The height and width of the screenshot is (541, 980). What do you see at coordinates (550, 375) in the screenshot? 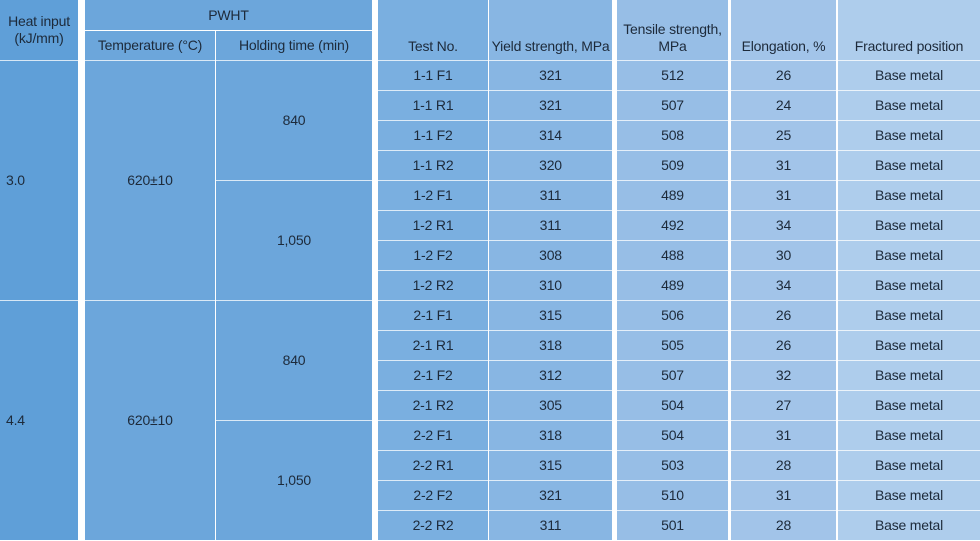
I see `yield-strength-cell: 312` at bounding box center [550, 375].